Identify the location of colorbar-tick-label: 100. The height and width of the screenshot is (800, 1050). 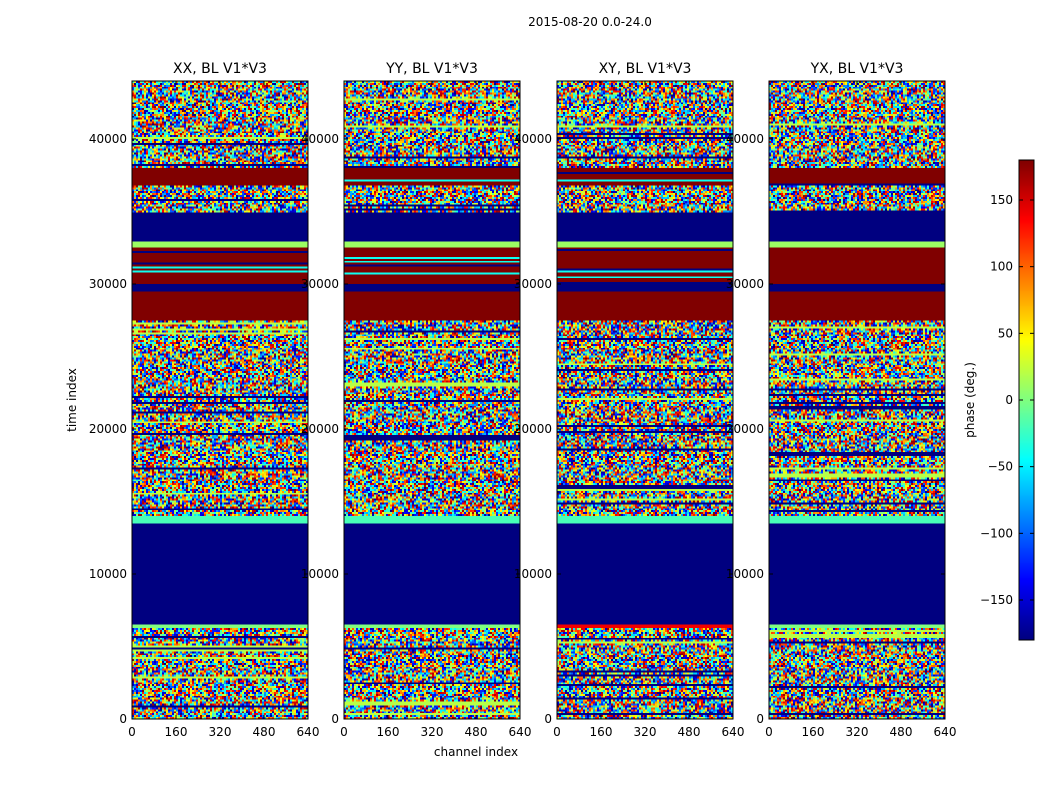
(1001, 267).